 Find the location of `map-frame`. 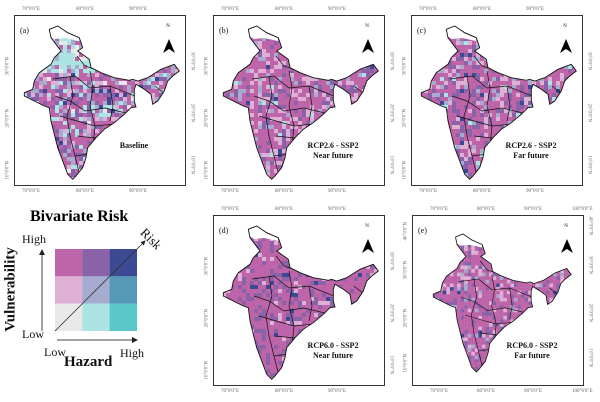

map-frame is located at coordinates (299, 100).